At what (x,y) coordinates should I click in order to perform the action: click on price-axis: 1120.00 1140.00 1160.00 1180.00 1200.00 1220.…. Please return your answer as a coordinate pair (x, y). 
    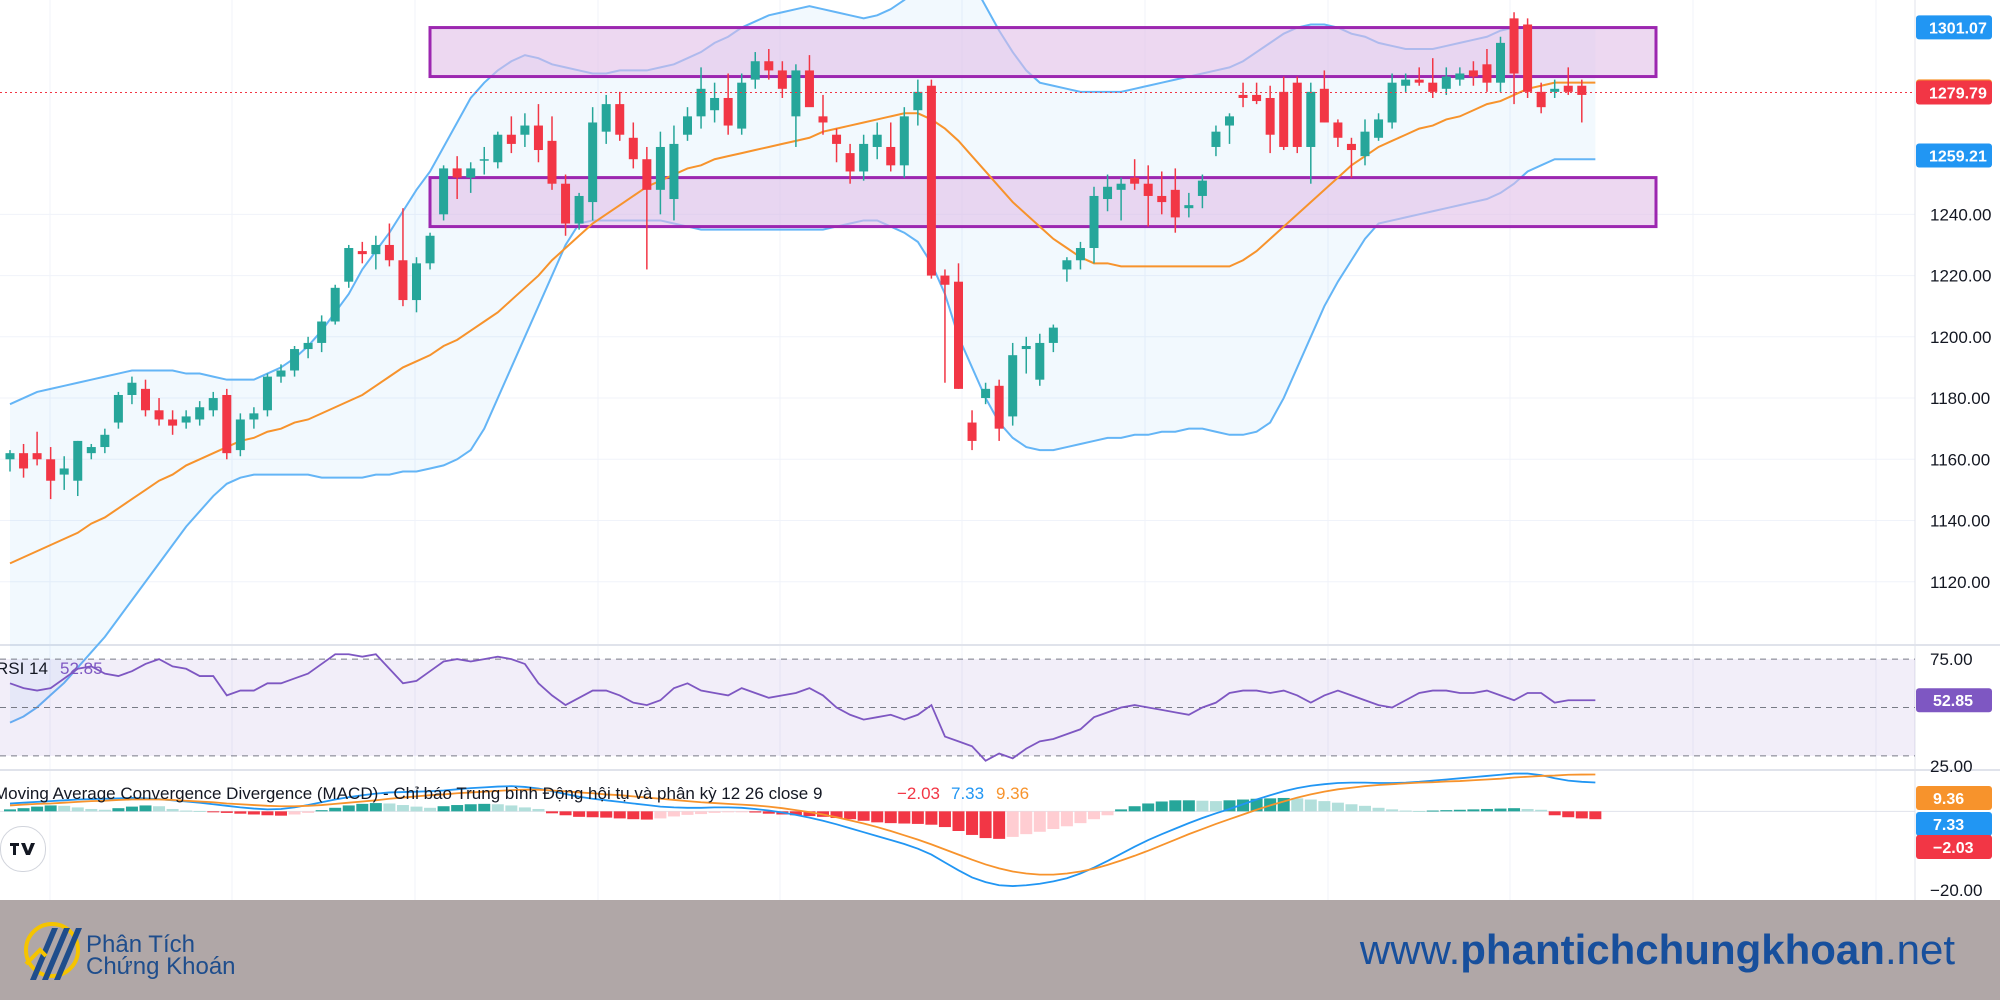
    Looking at the image, I should click on (1954, 457).